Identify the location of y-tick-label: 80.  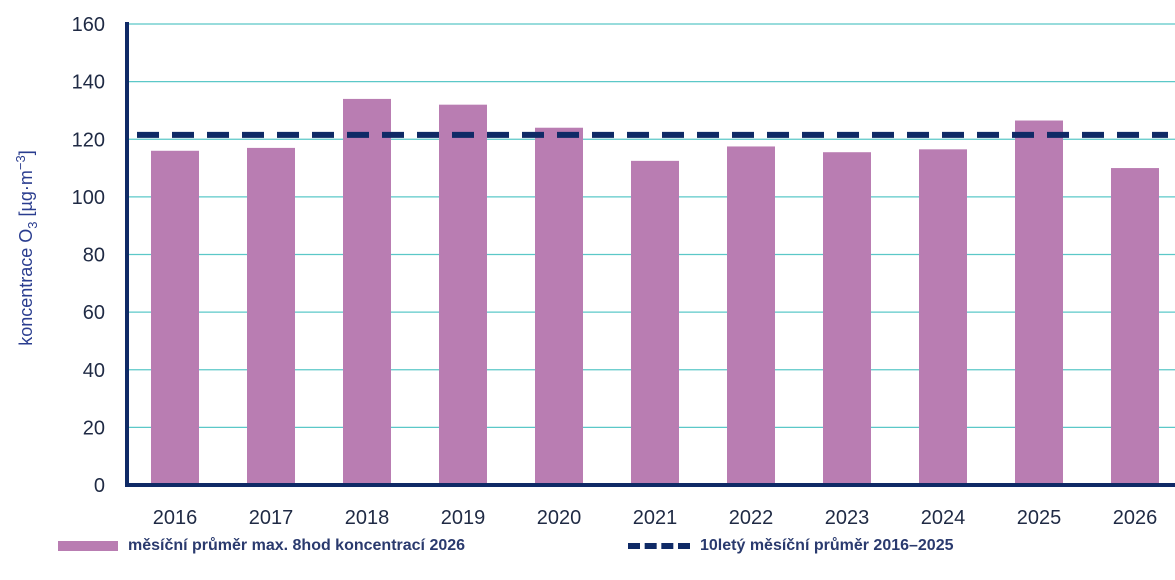
(94, 256).